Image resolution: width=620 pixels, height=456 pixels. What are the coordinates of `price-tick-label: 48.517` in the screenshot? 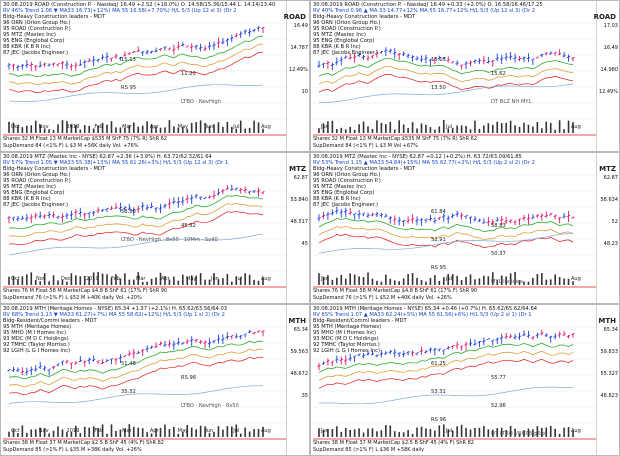 It's located at (299, 222).